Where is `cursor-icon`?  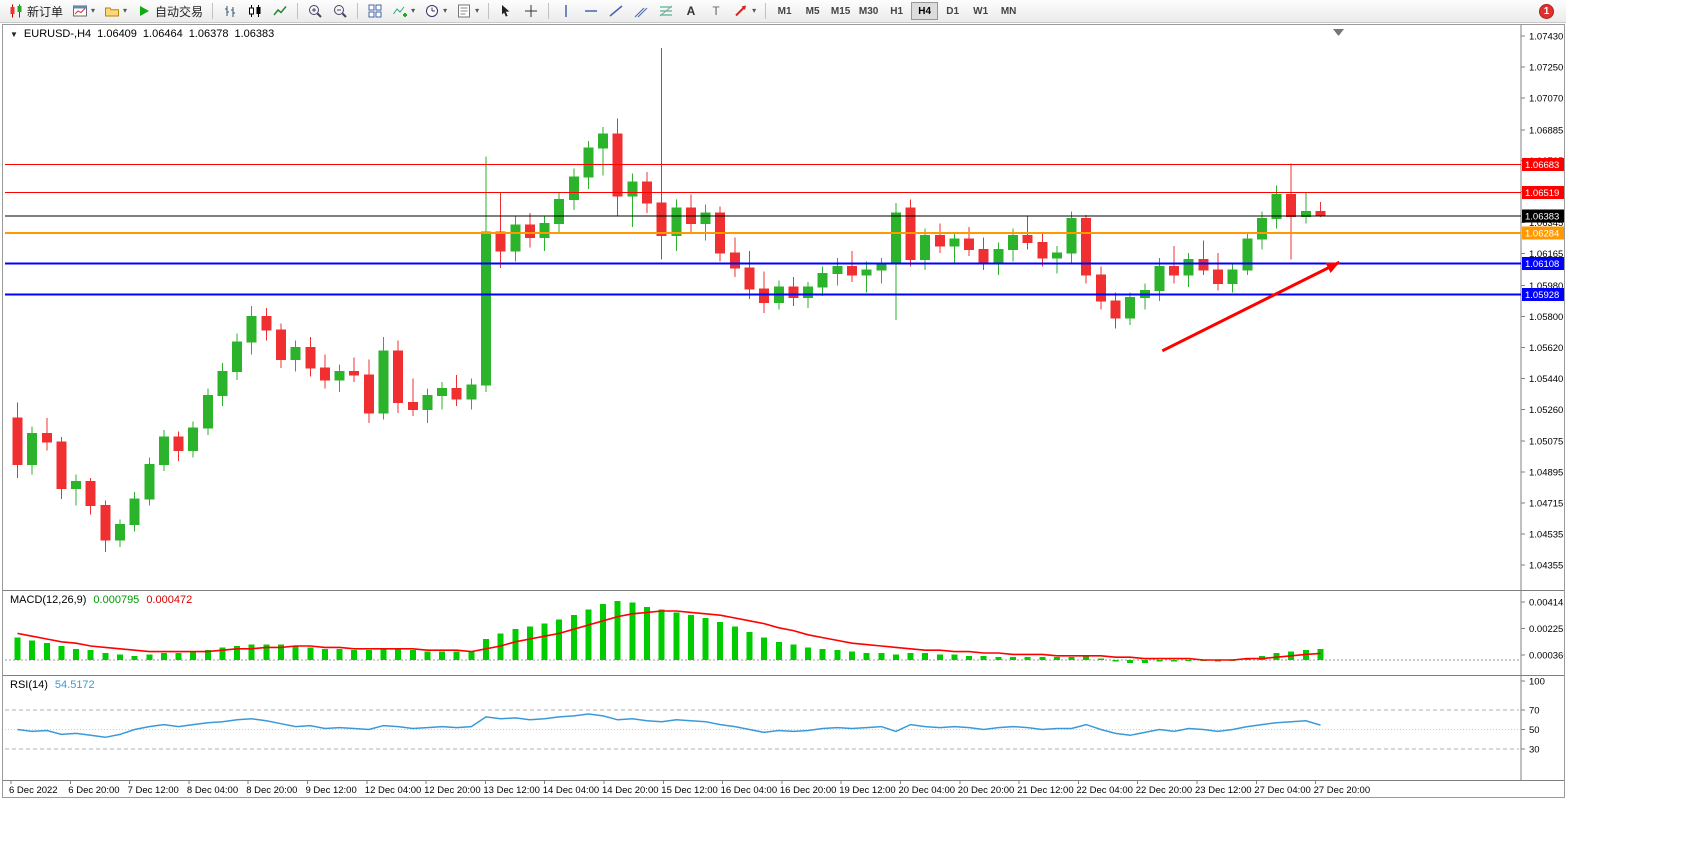
cursor-icon is located at coordinates (506, 11).